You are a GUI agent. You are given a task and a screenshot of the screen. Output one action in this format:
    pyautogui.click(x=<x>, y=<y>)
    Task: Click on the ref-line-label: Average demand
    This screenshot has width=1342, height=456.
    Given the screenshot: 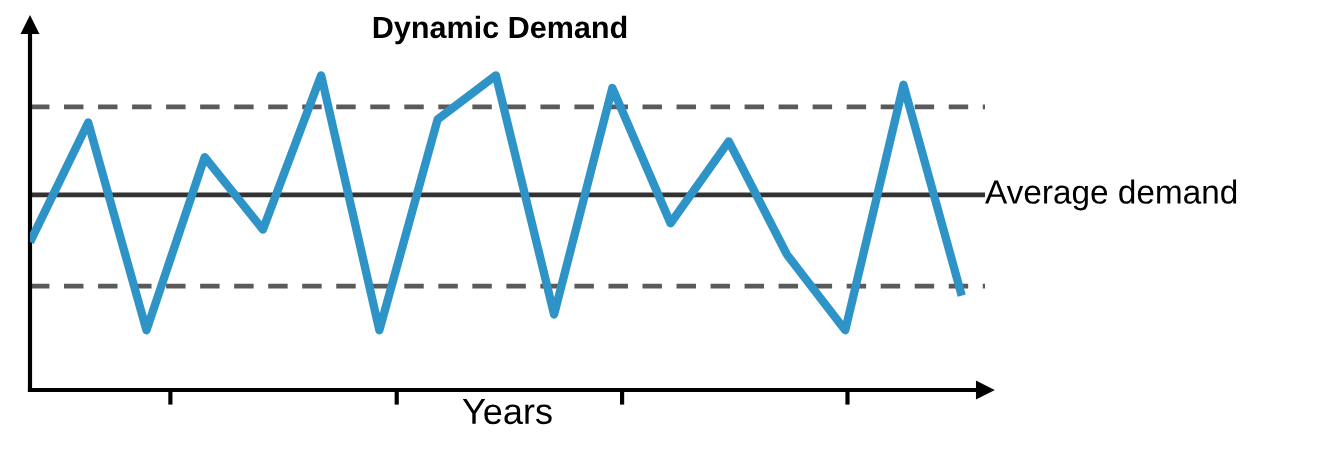 What is the action you would take?
    pyautogui.click(x=1111, y=195)
    